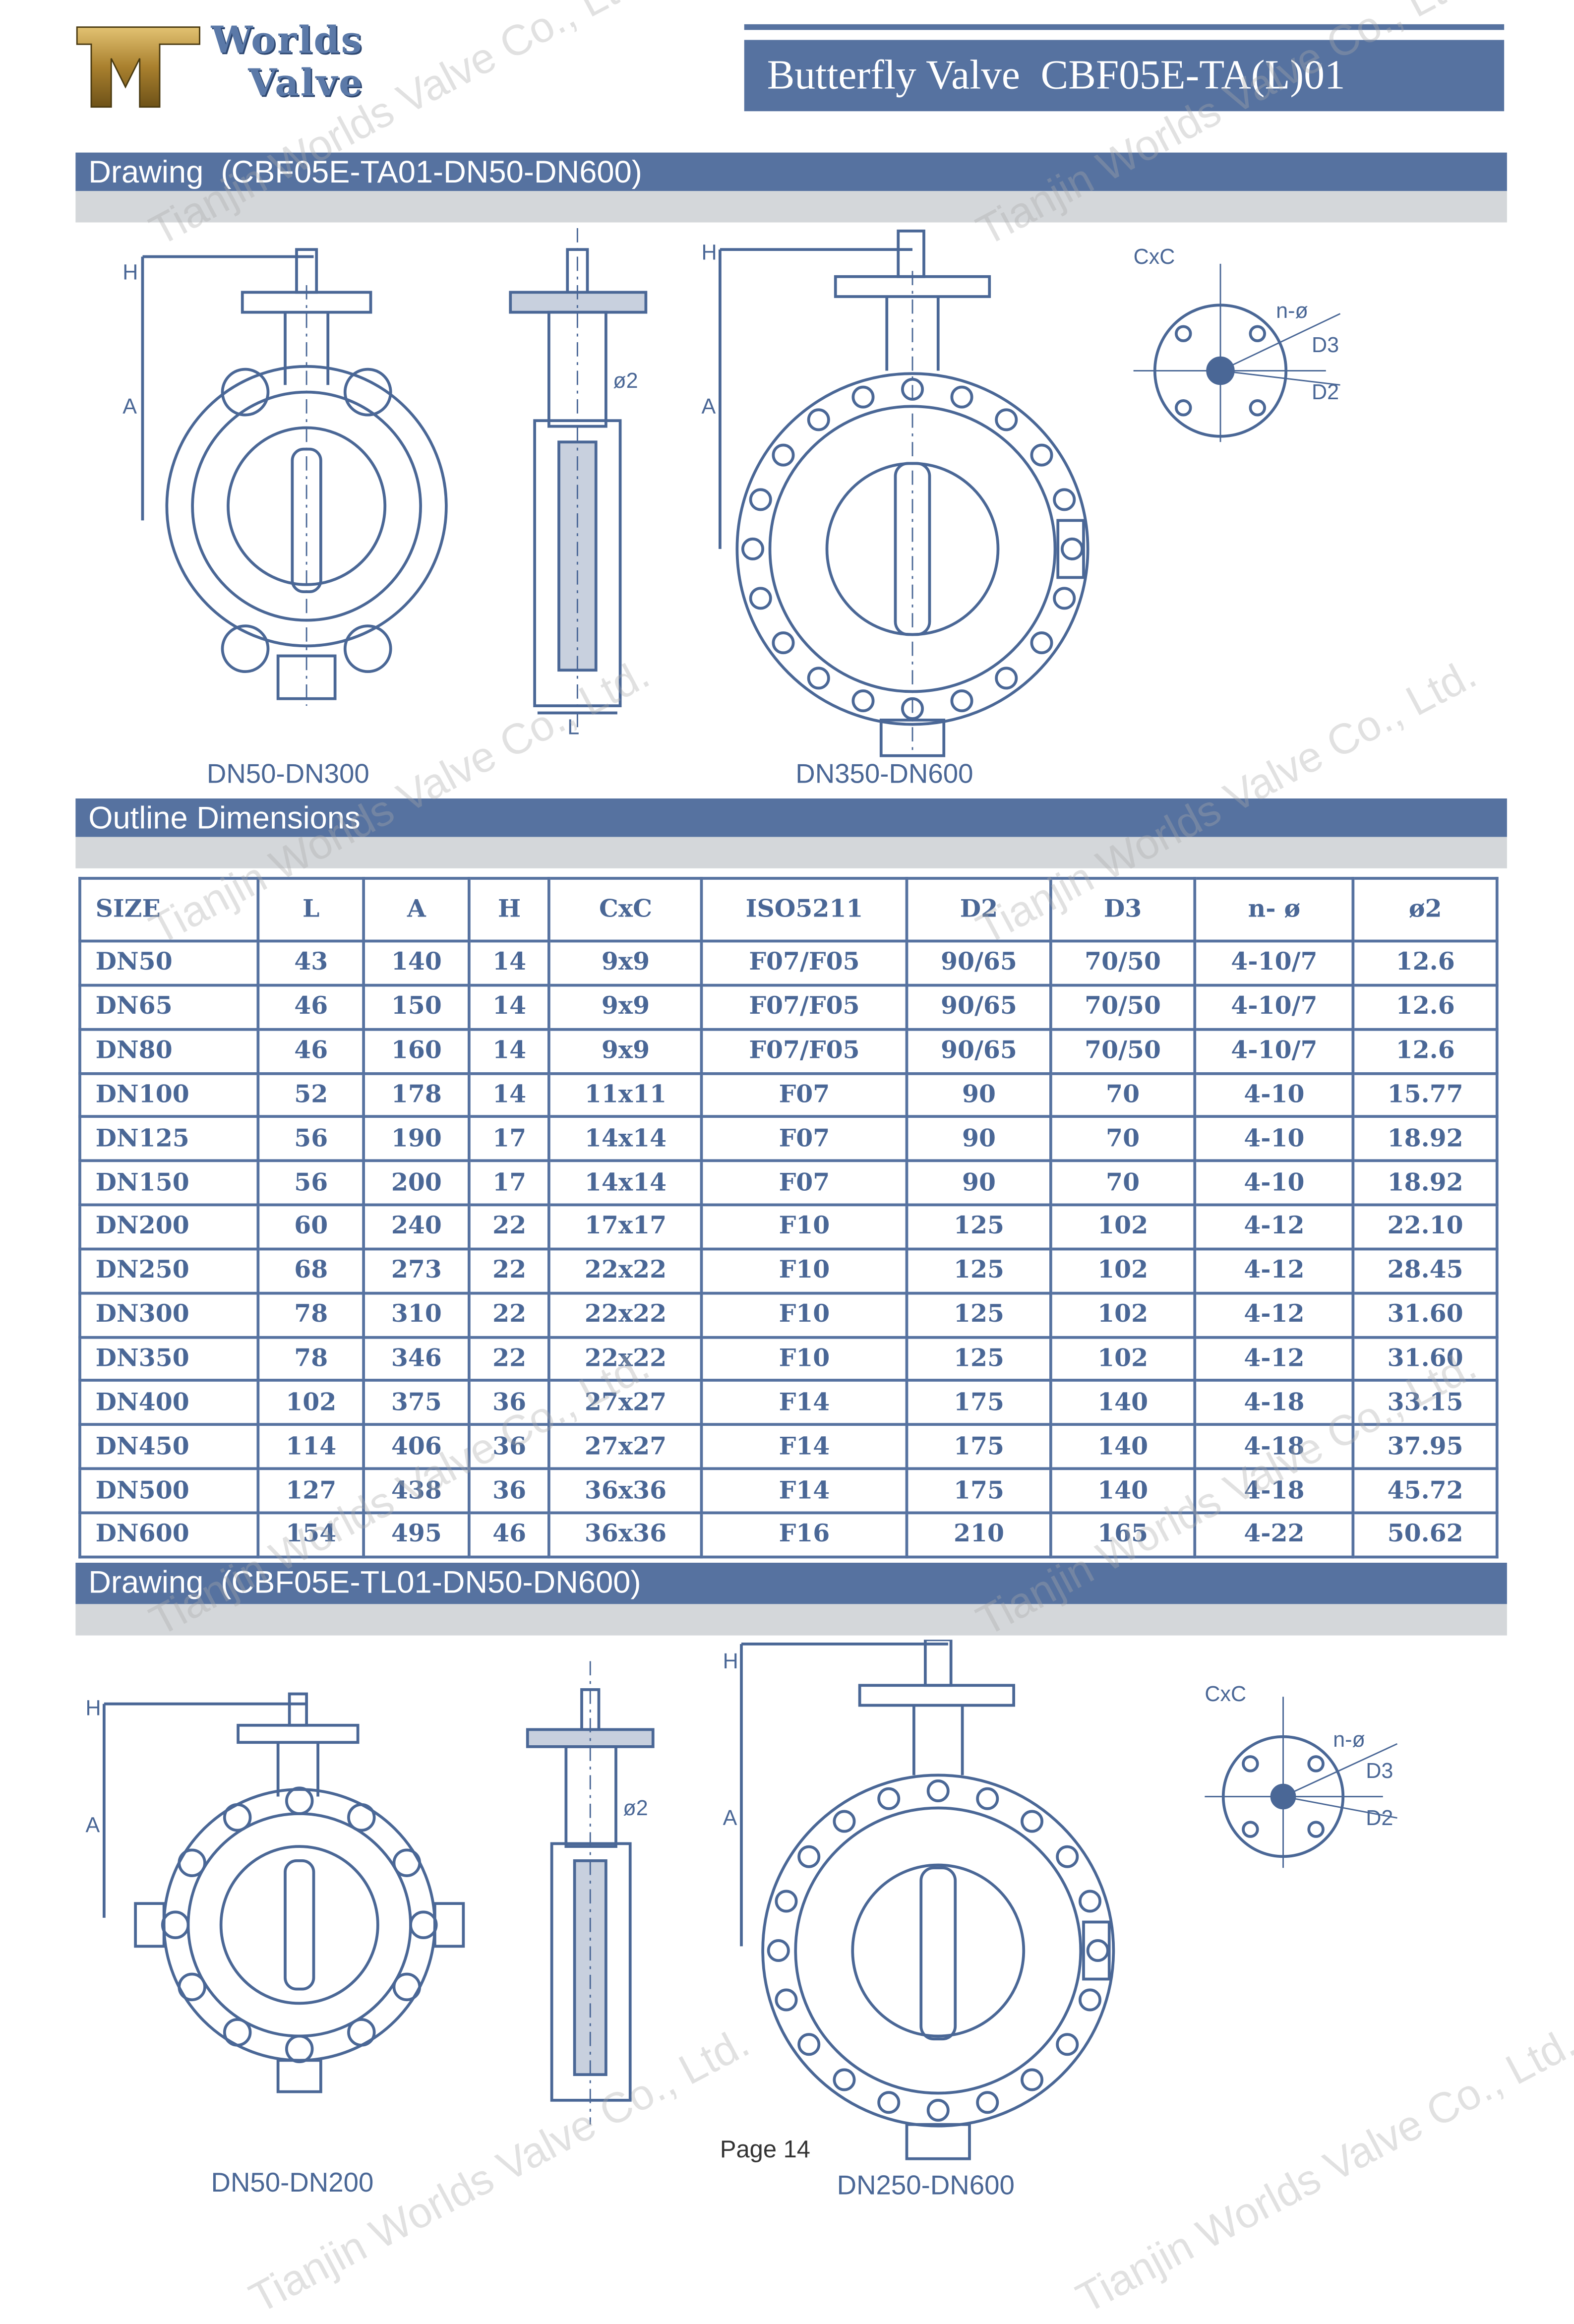  I want to click on table-row: DN400 102 375 36 27x27 F14 175 140 4-18 33.15, so click(788, 1403).